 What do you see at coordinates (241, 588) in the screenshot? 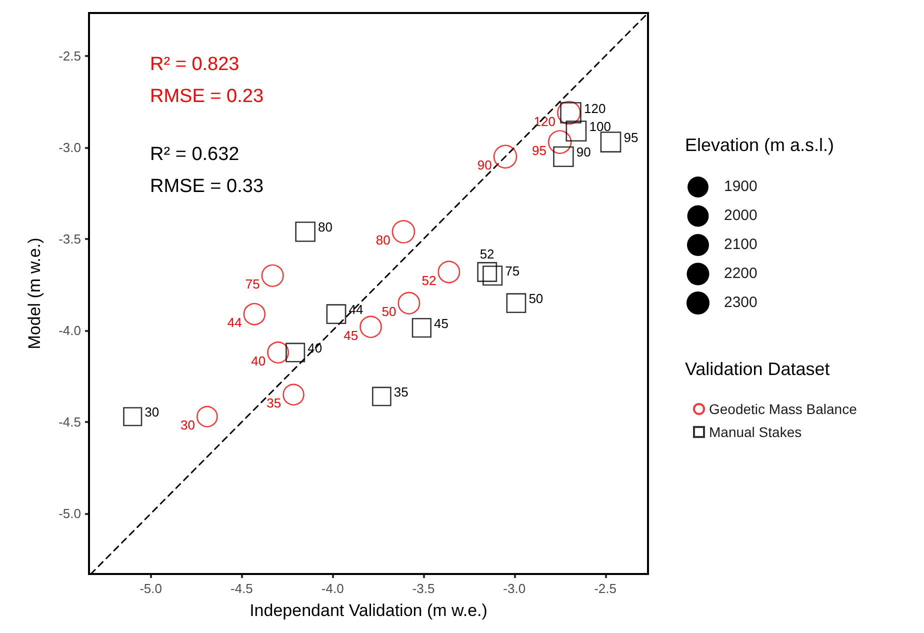
I see `x-tick-label: -4.5` at bounding box center [241, 588].